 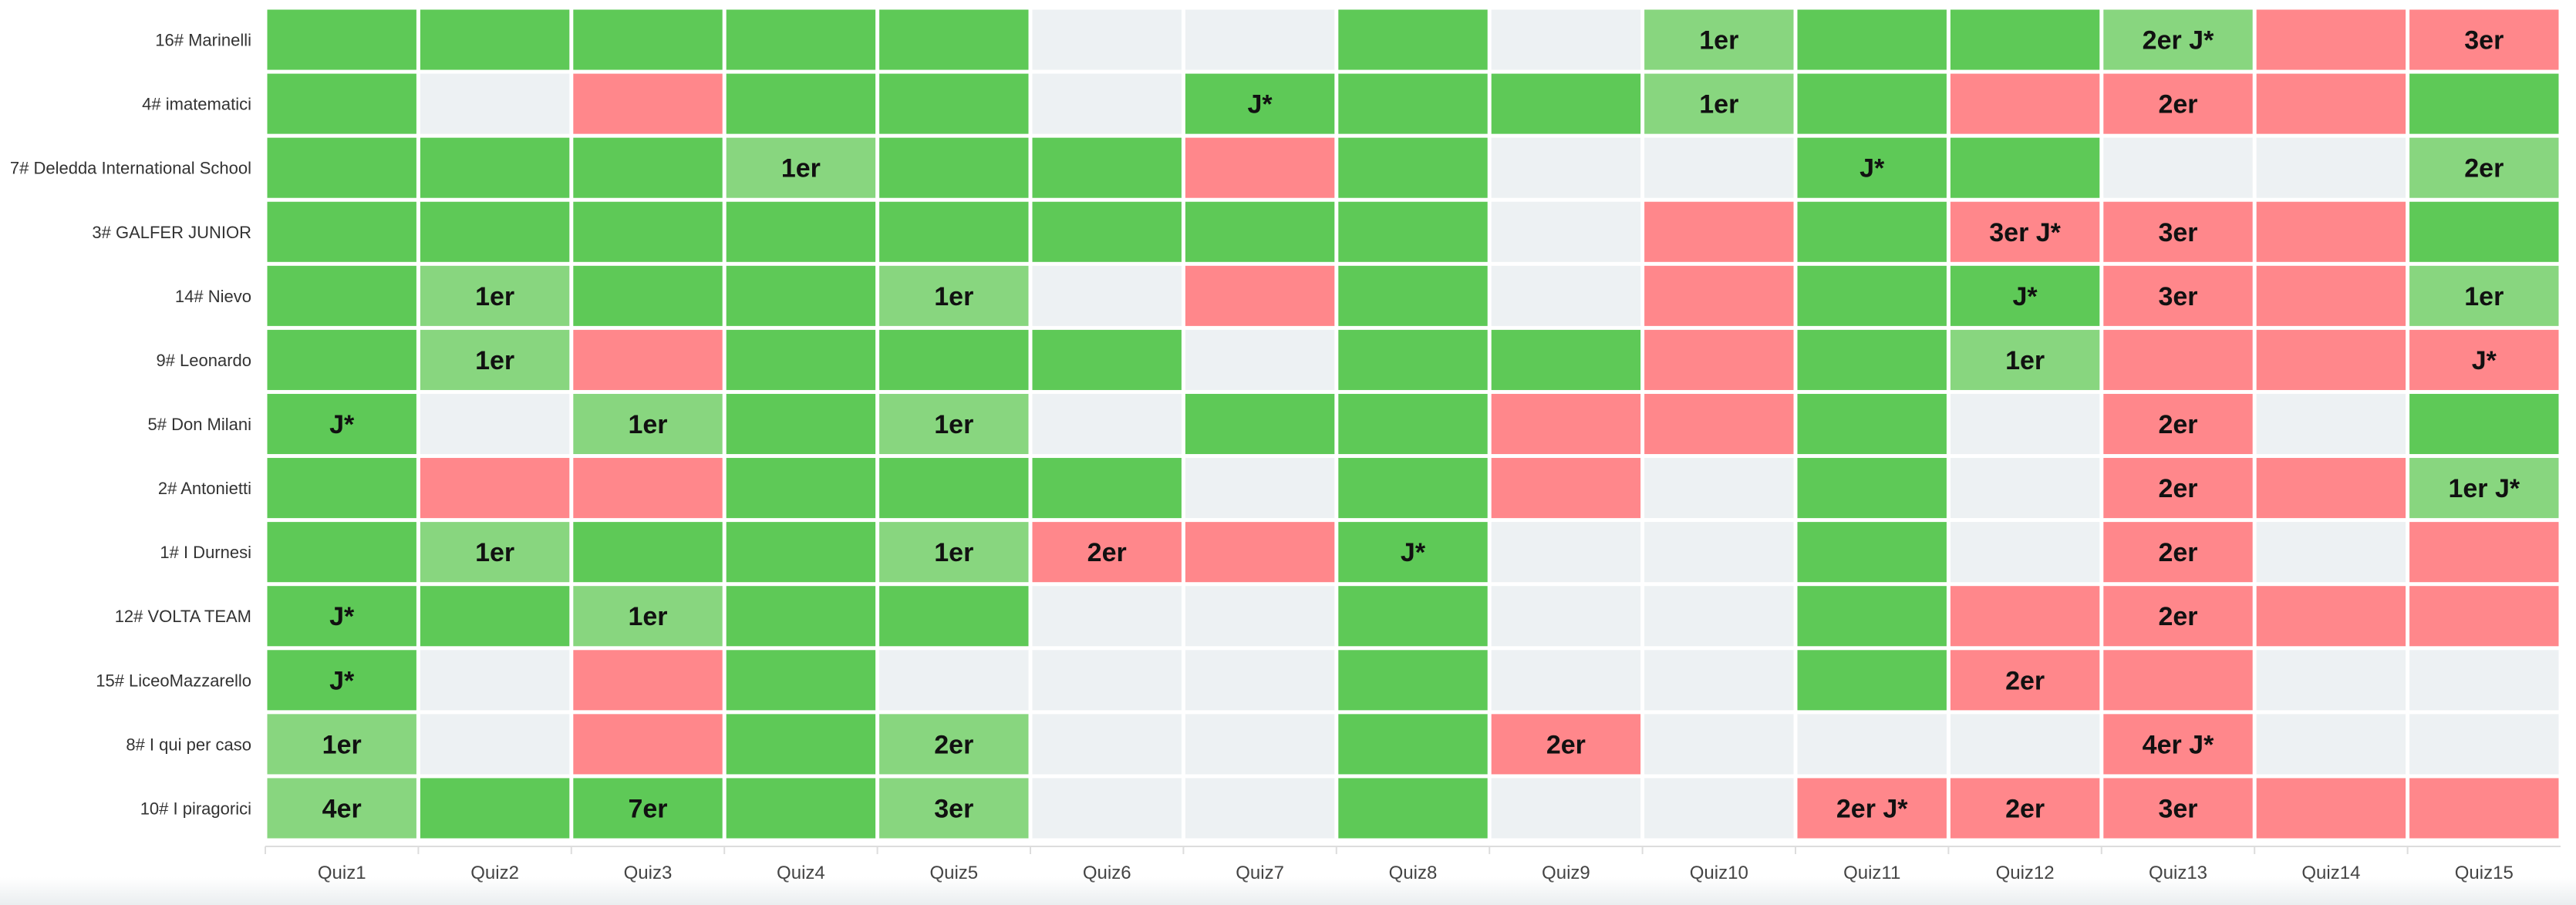 I want to click on cell-value-label: 2er J*, so click(x=1872, y=808).